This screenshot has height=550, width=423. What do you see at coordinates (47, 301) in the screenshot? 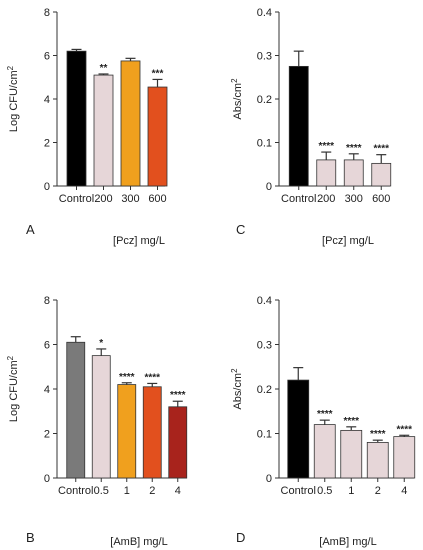
I see `panel-b-y-tick-label: 8` at bounding box center [47, 301].